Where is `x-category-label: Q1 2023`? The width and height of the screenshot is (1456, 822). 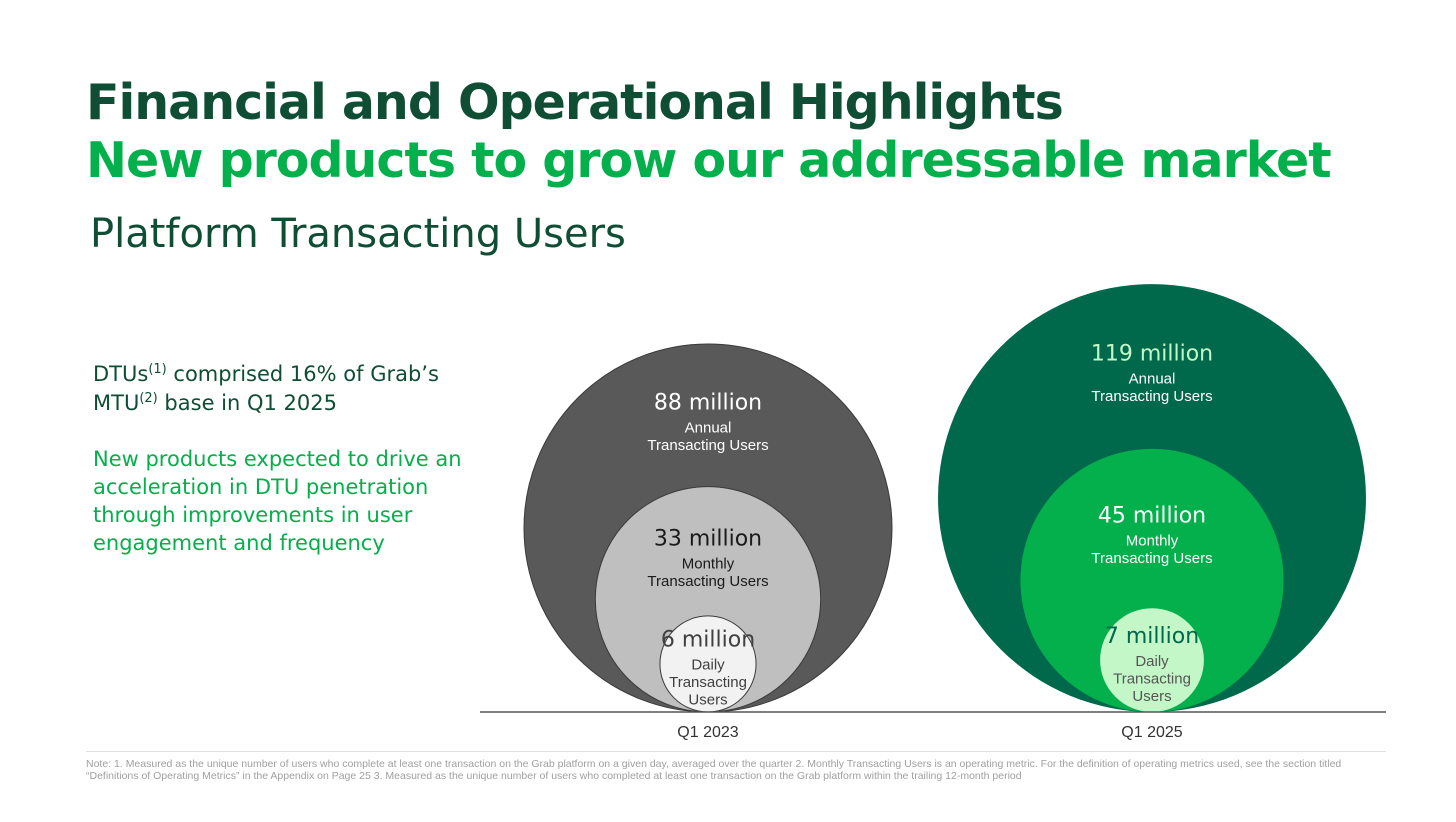
x-category-label: Q1 2023 is located at coordinates (707, 732).